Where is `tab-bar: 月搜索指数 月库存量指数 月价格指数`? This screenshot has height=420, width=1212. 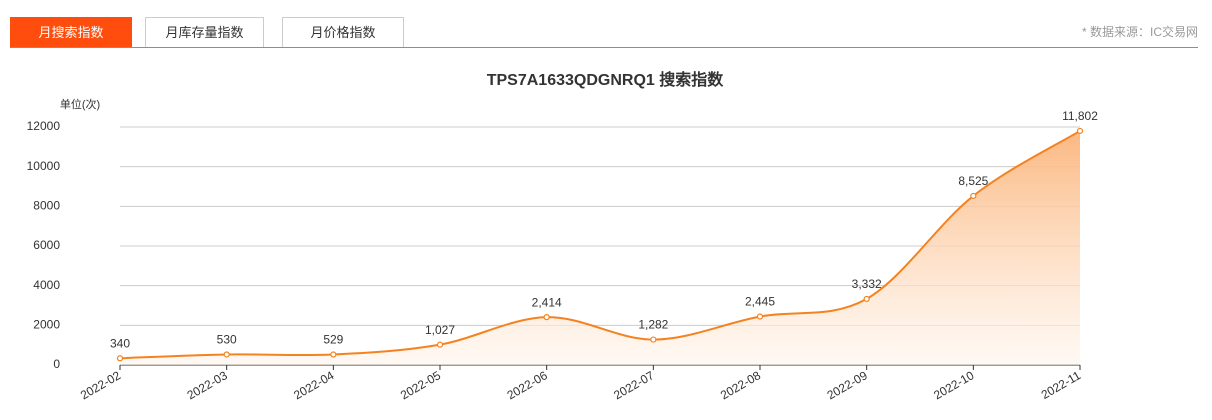
tab-bar: 月搜索指数 月库存量指数 月价格指数 is located at coordinates (604, 32).